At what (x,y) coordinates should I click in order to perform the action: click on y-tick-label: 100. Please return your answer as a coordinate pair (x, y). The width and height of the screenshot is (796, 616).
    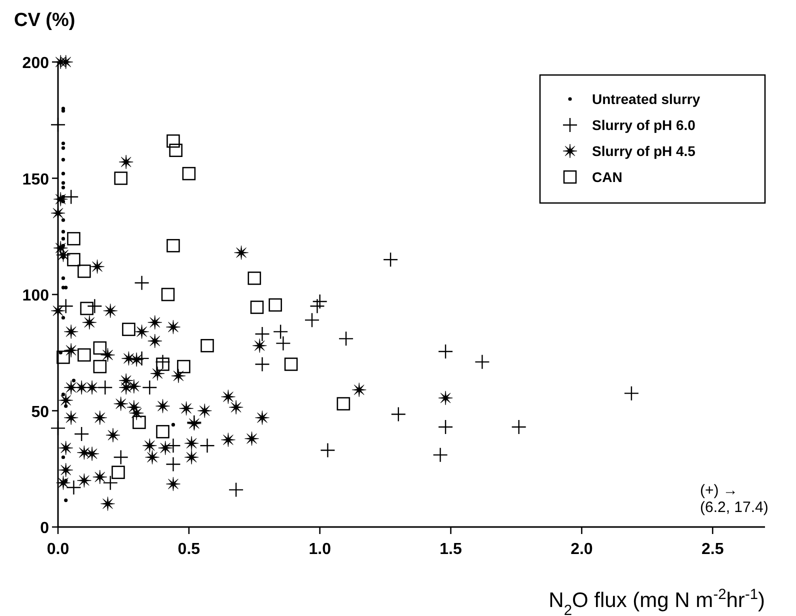
    Looking at the image, I should click on (36, 296).